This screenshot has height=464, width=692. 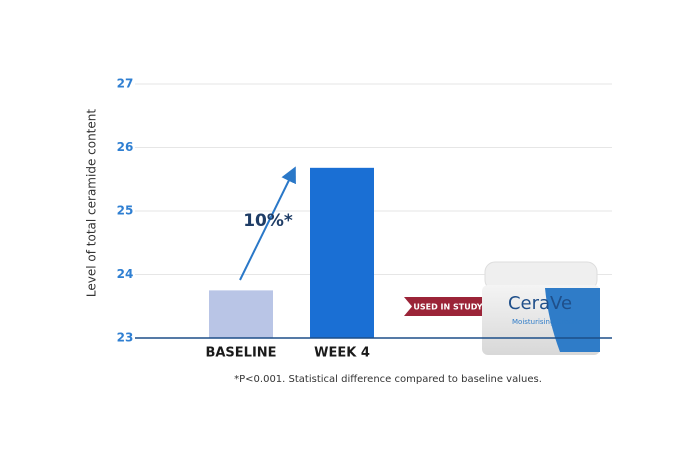 What do you see at coordinates (268, 221) in the screenshot?
I see `annotation: 10%*` at bounding box center [268, 221].